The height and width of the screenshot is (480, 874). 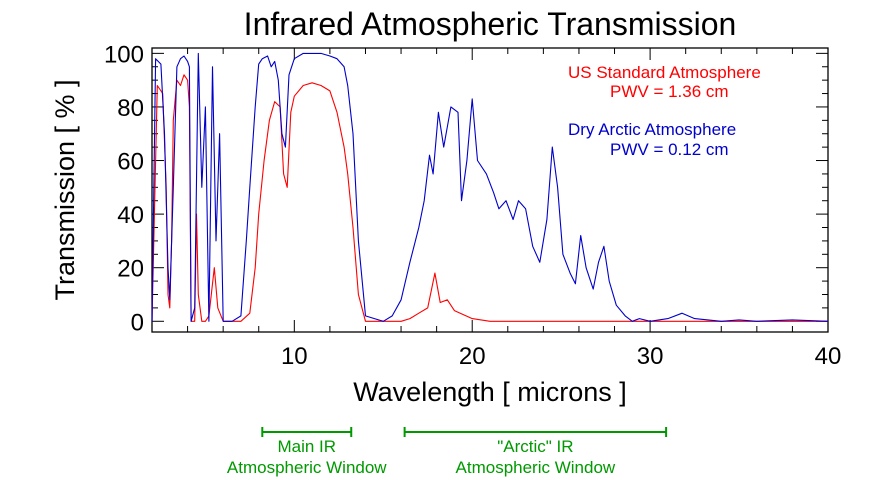 I want to click on chart-title: Infrared Atmospheric Transmission, so click(x=490, y=24).